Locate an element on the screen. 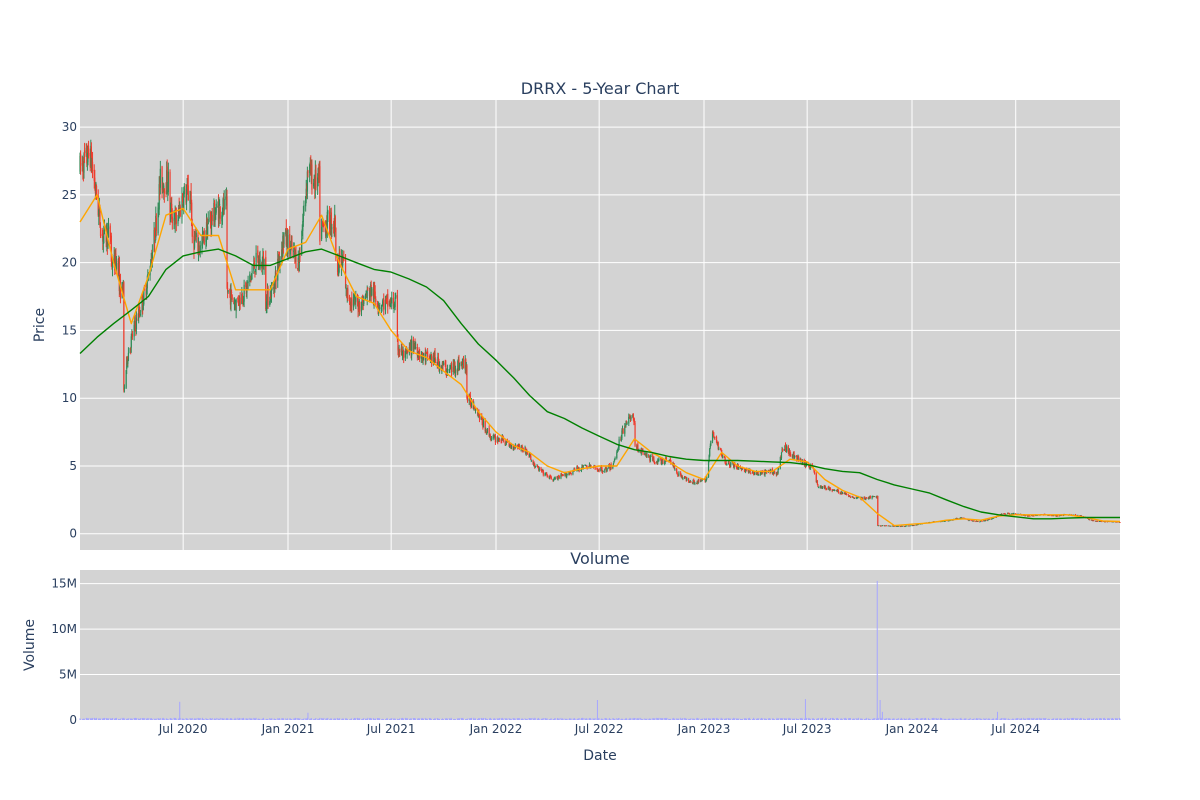  volume-y-tick: 5M is located at coordinates (68, 675).